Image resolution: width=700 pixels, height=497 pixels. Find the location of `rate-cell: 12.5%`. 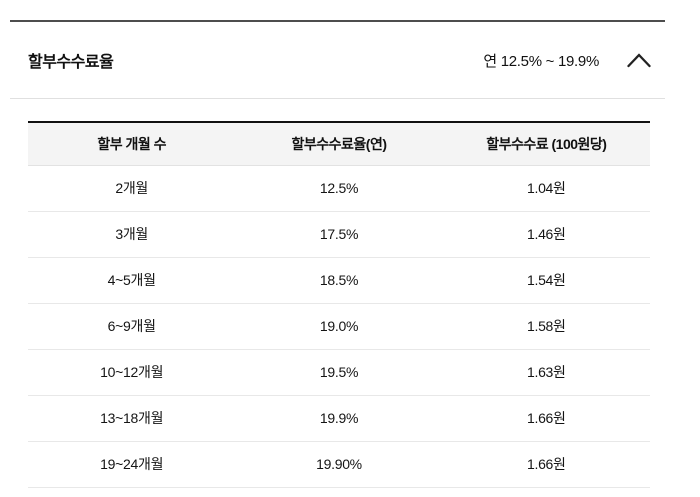

rate-cell: 12.5% is located at coordinates (339, 188).